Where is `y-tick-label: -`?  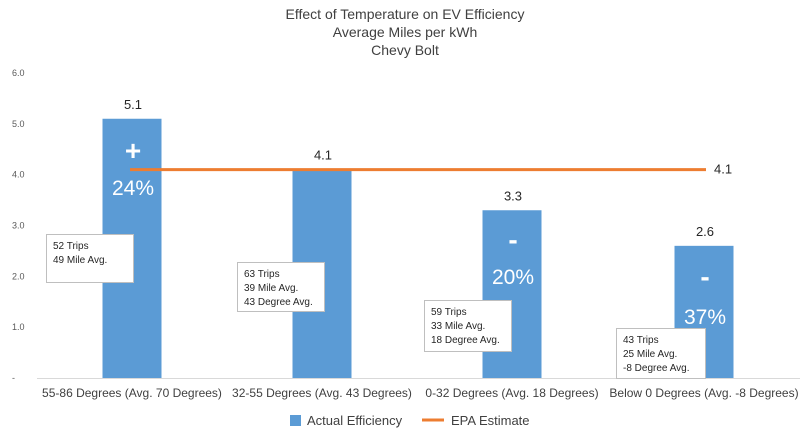 y-tick-label: - is located at coordinates (13, 378).